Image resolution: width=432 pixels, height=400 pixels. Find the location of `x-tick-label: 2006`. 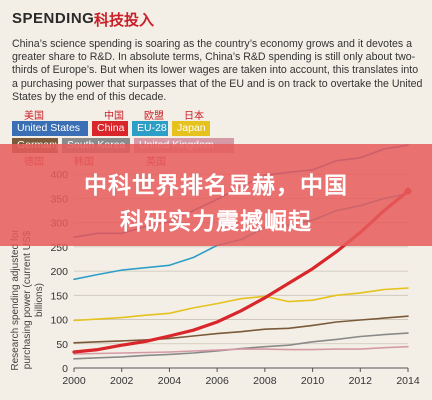

x-tick-label: 2006 is located at coordinates (217, 381).